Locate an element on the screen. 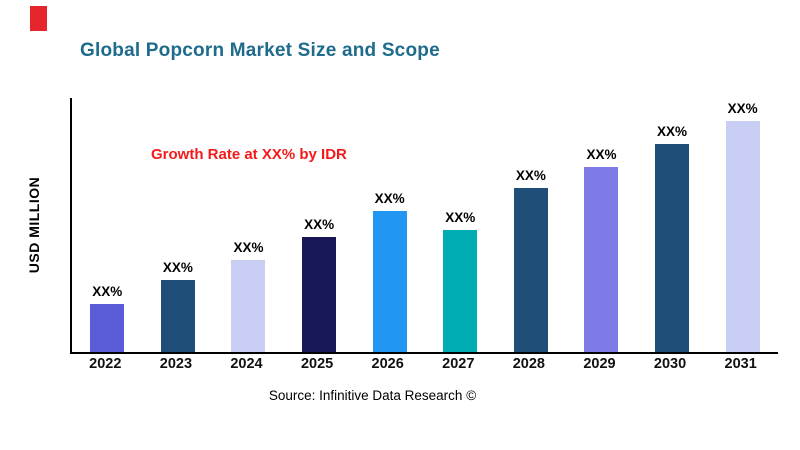 Image resolution: width=800 pixels, height=450 pixels. brand-mark is located at coordinates (38, 18).